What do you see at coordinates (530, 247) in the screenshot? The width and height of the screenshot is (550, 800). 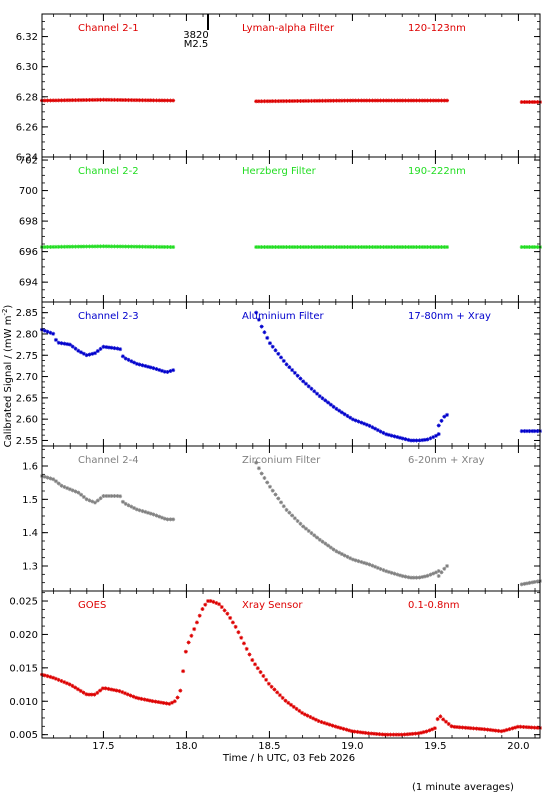 I see `series-segment` at bounding box center [530, 247].